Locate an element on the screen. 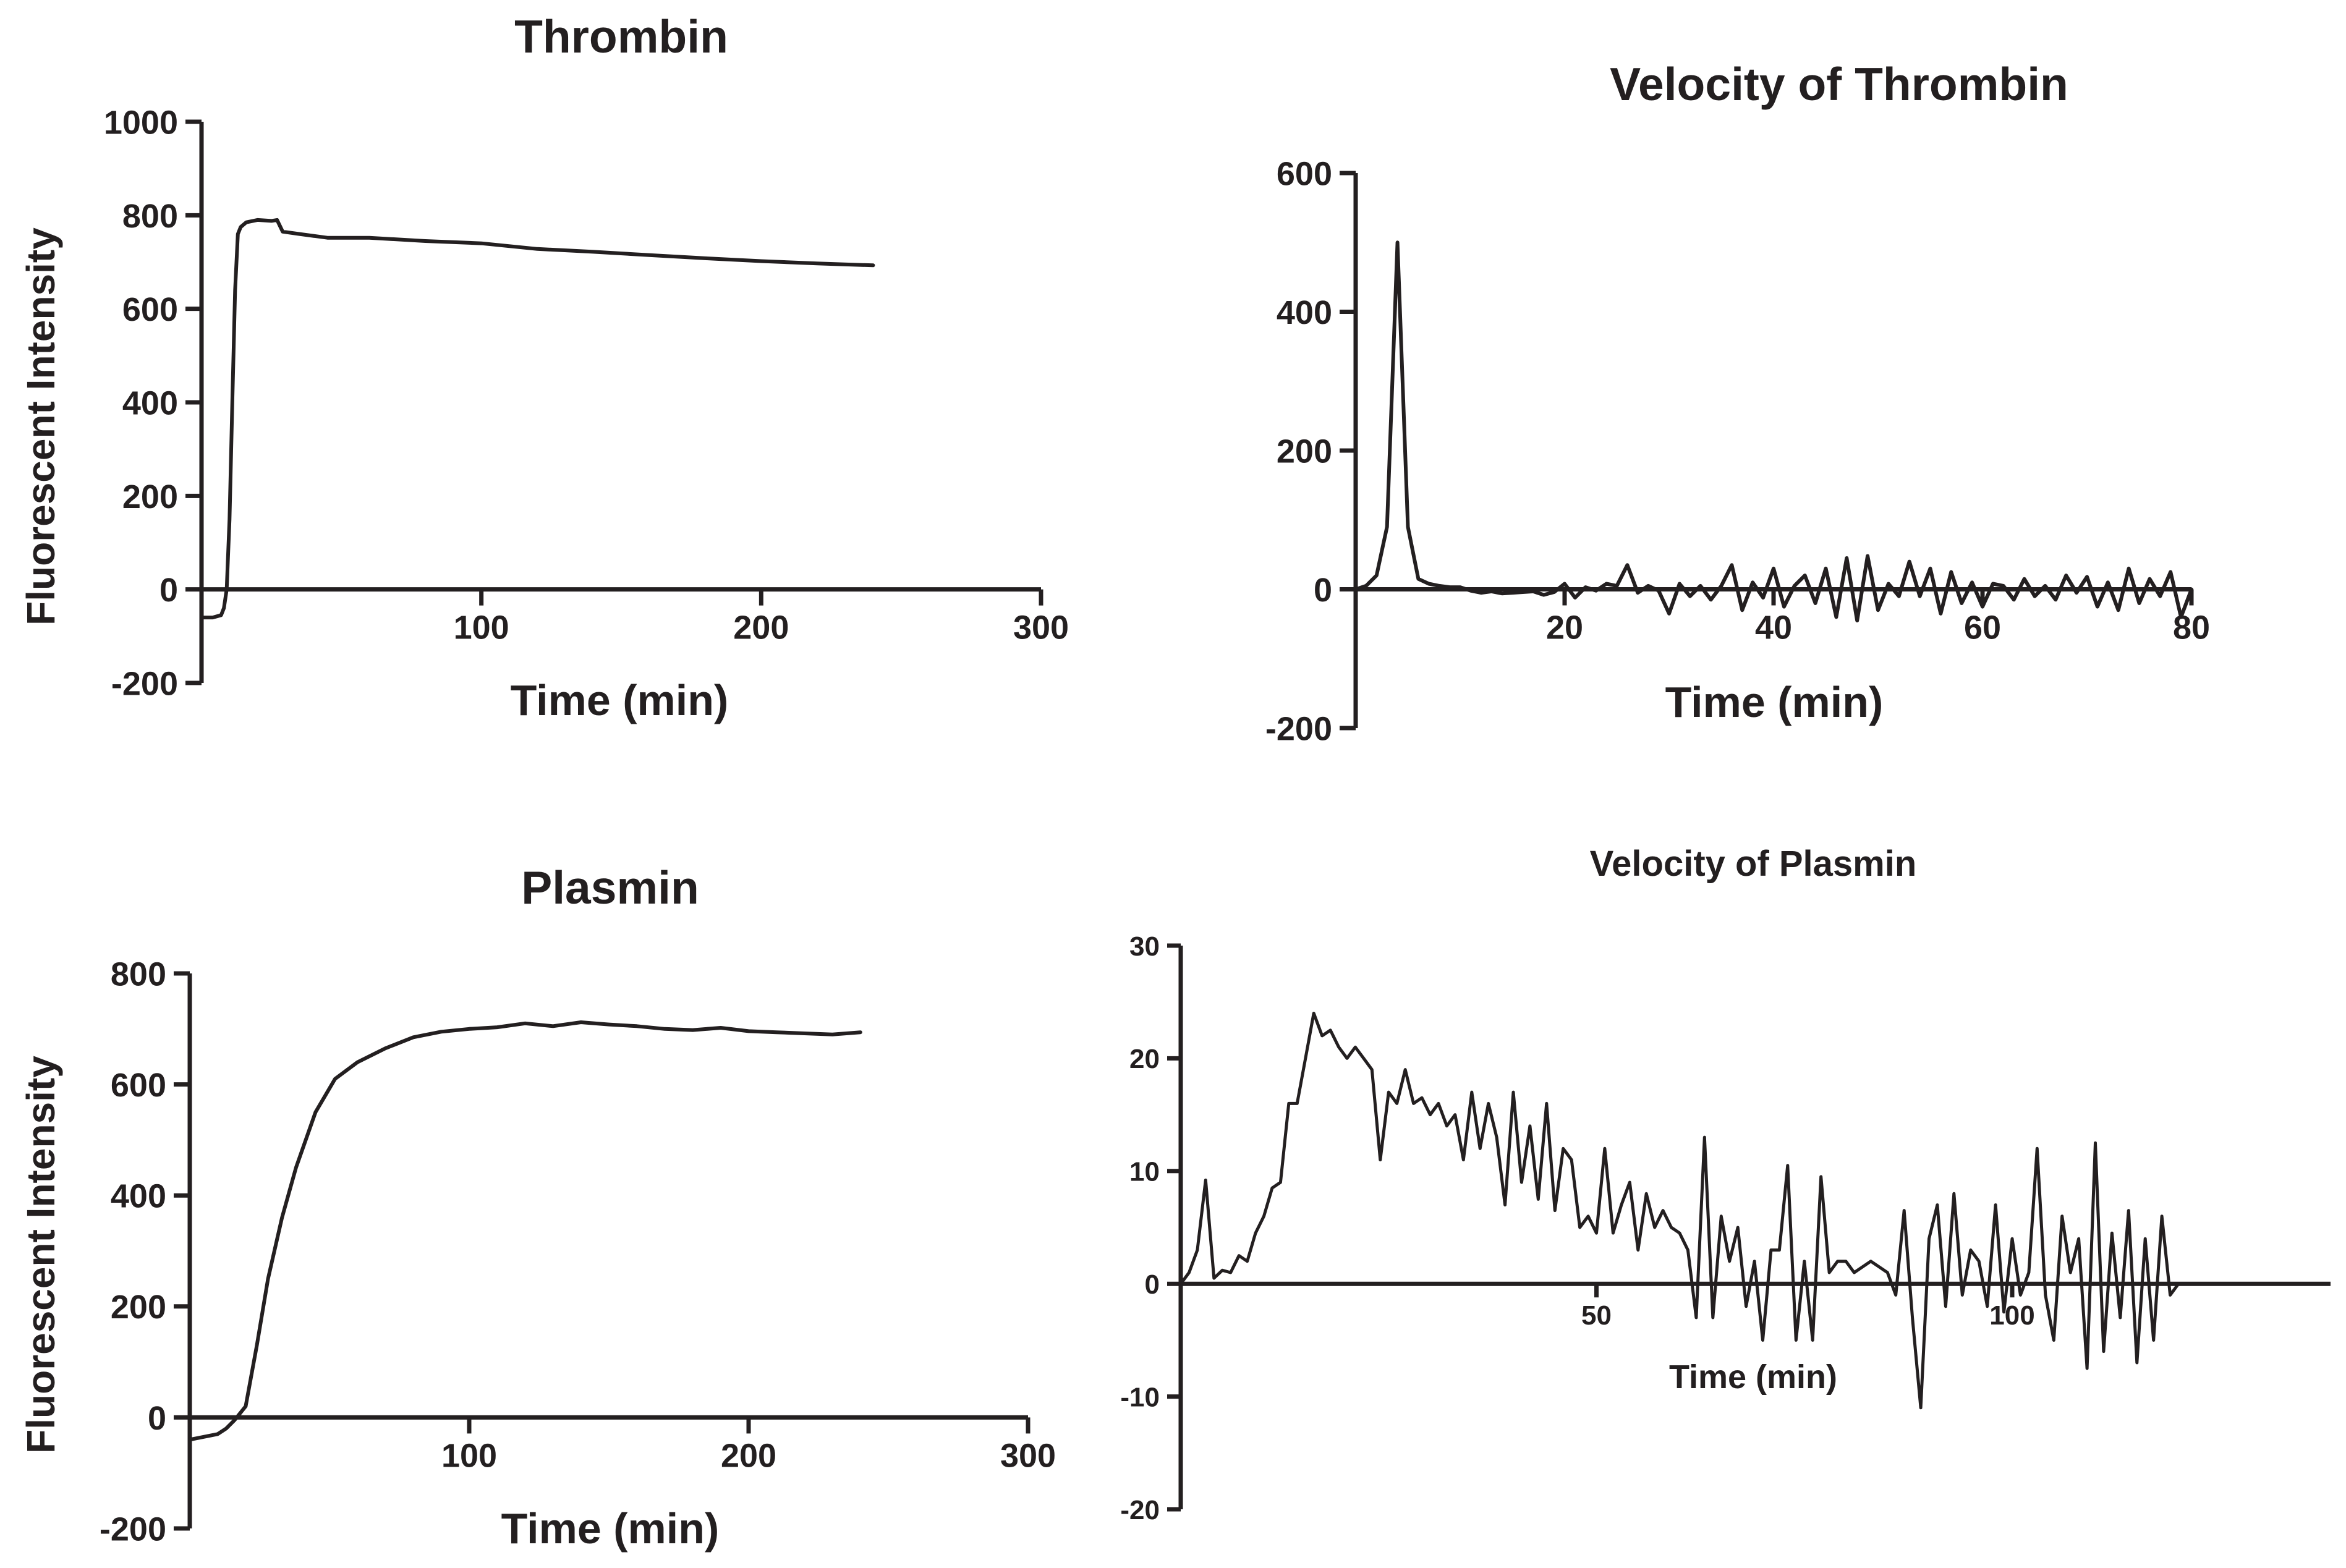  velocity-plasmin-x-axis-label: Time (min) is located at coordinates (1753, 1377).